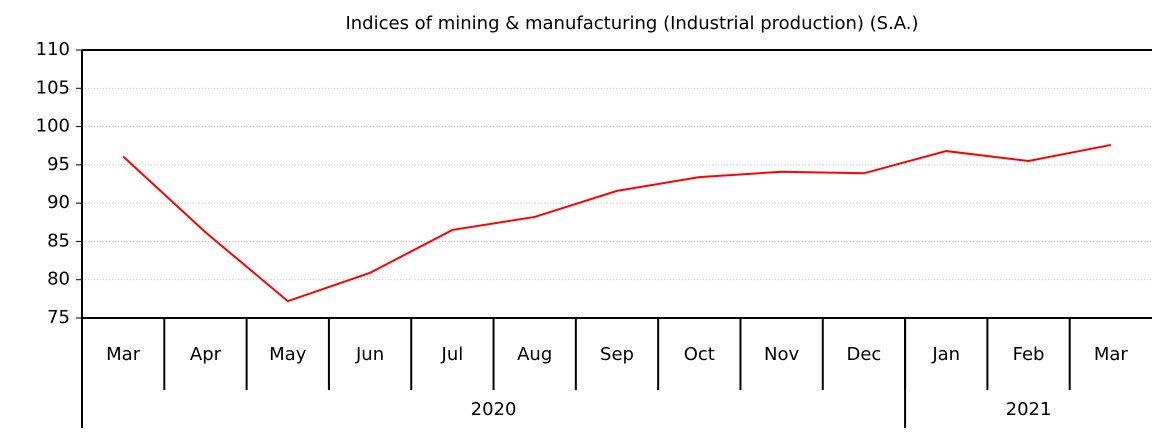 The width and height of the screenshot is (1152, 432). Describe the element at coordinates (1029, 354) in the screenshot. I see `x-tick-label: Feb` at that location.